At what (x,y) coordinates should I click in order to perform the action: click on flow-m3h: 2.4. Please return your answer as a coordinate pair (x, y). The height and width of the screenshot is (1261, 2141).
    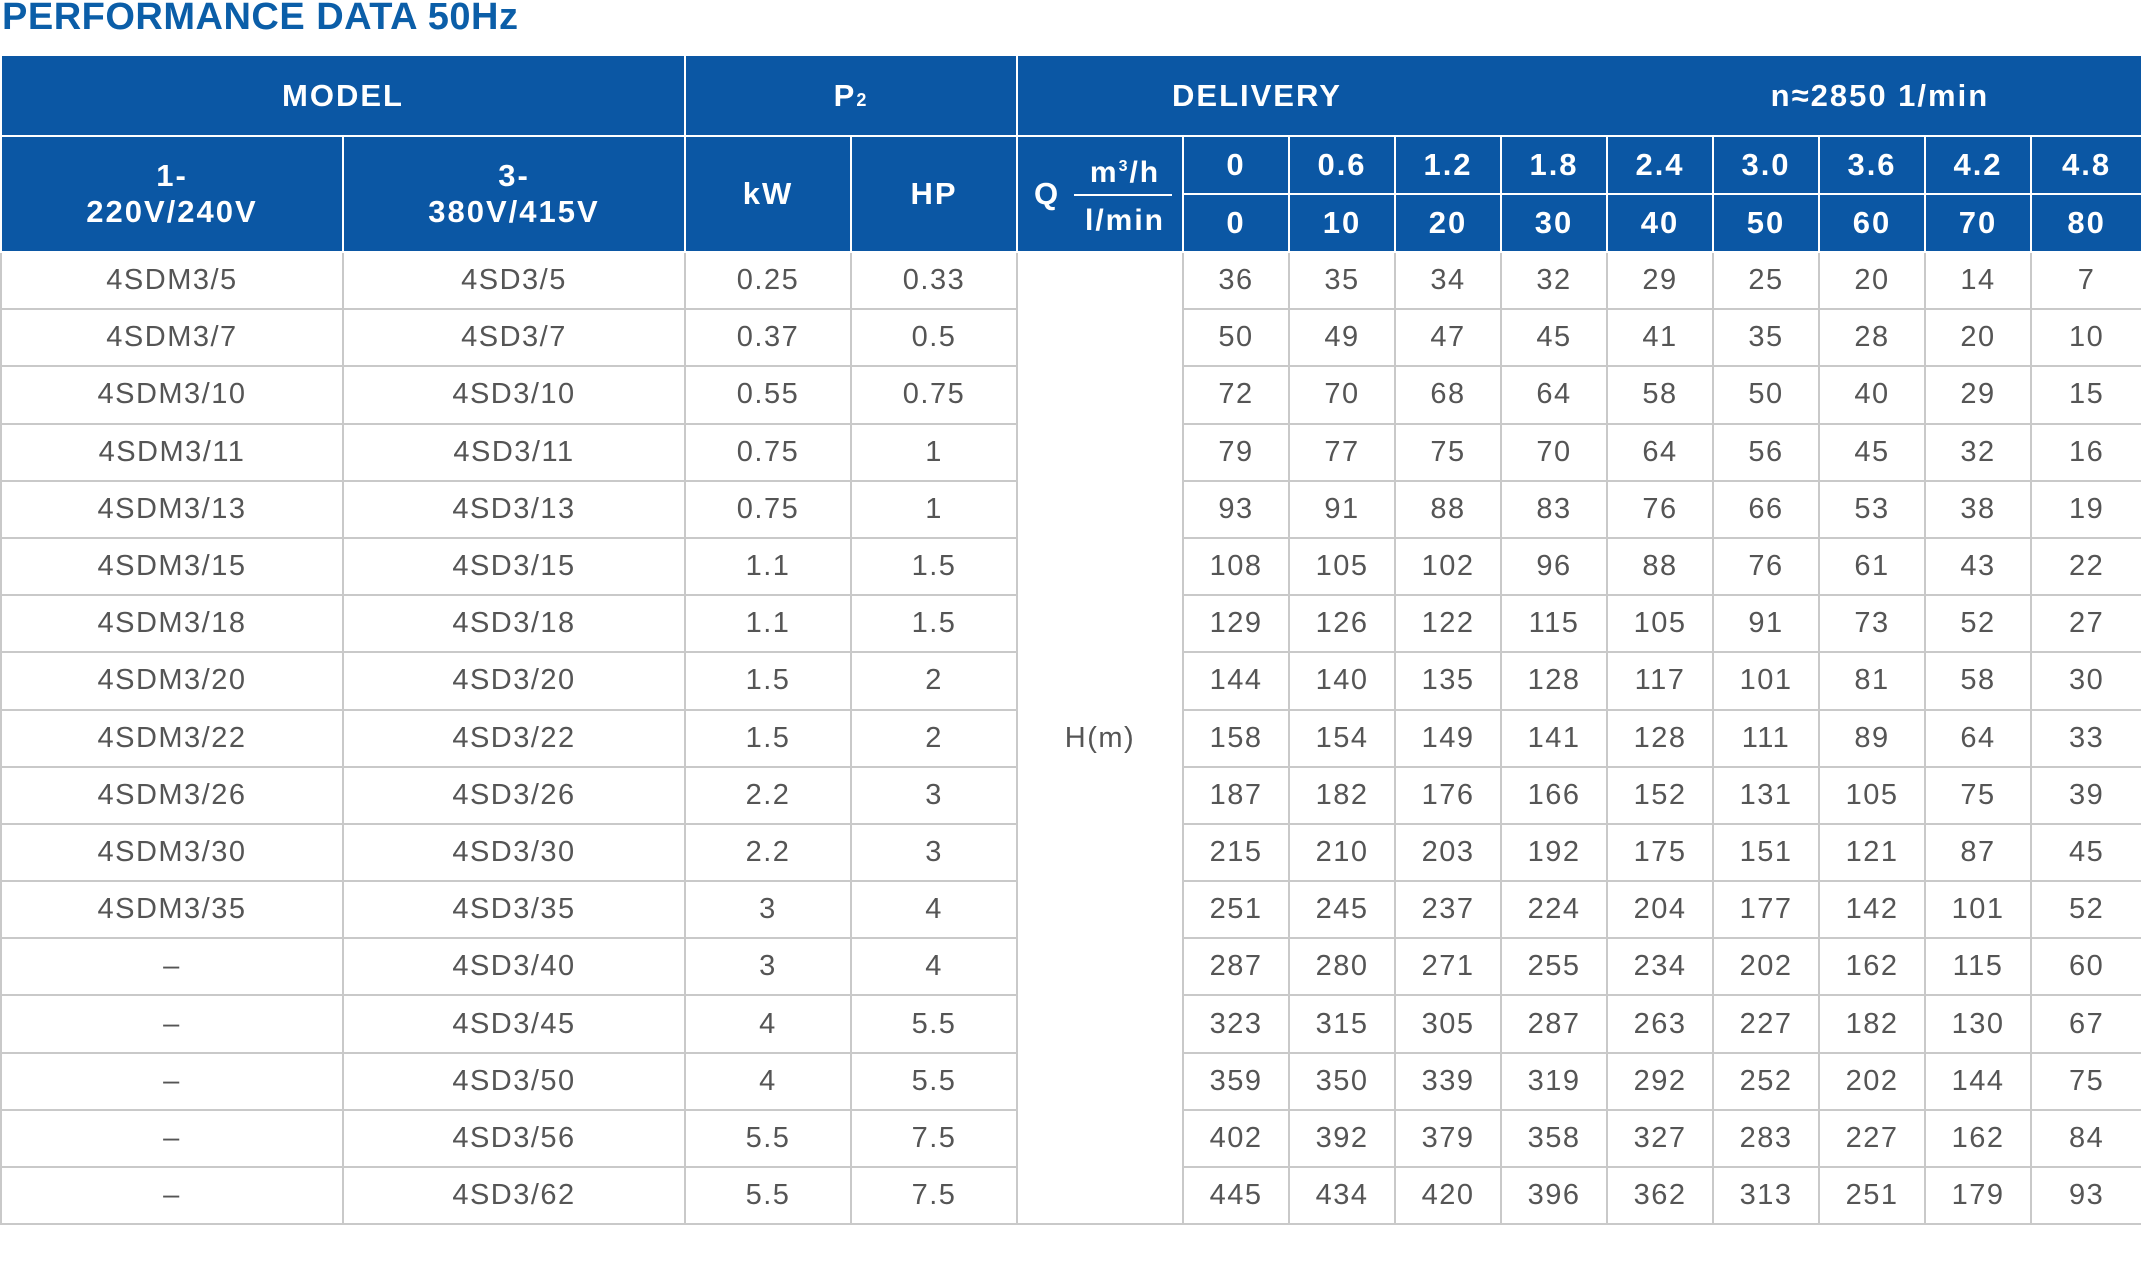
    Looking at the image, I should click on (1660, 165).